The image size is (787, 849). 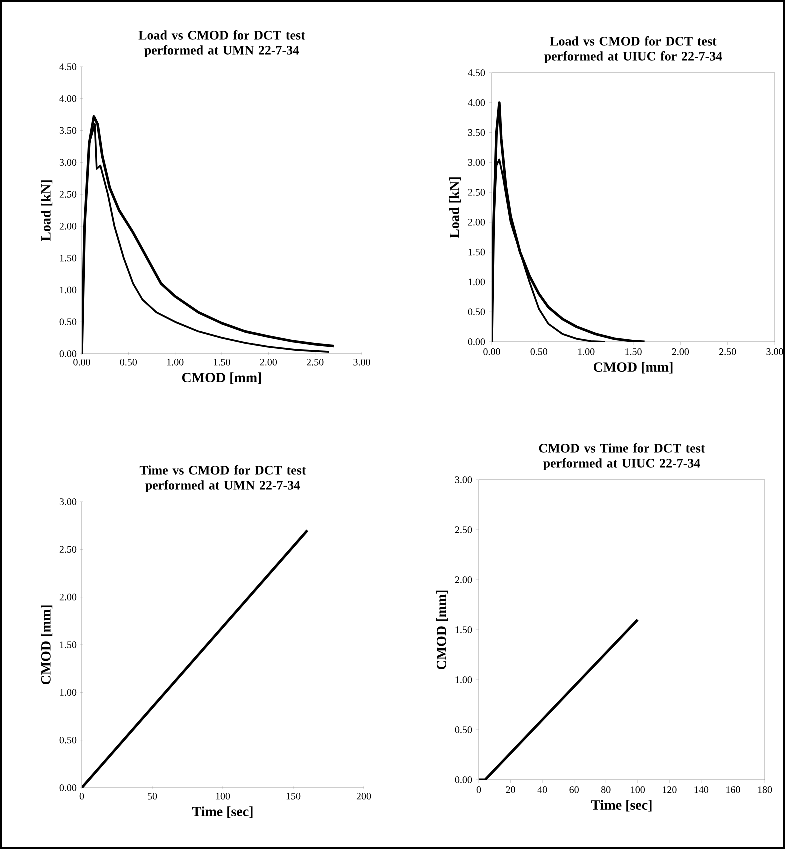 I want to click on x-tick-label: 180, so click(x=765, y=790).